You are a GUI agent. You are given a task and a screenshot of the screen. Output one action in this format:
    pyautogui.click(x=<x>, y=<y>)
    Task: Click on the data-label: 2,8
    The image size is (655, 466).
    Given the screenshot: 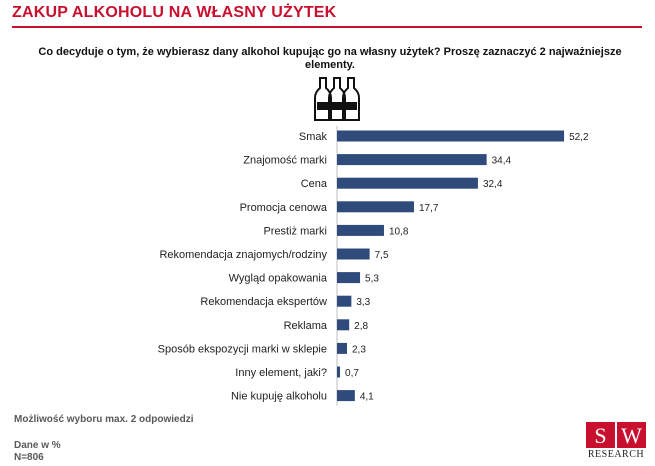 What is the action you would take?
    pyautogui.click(x=361, y=326)
    